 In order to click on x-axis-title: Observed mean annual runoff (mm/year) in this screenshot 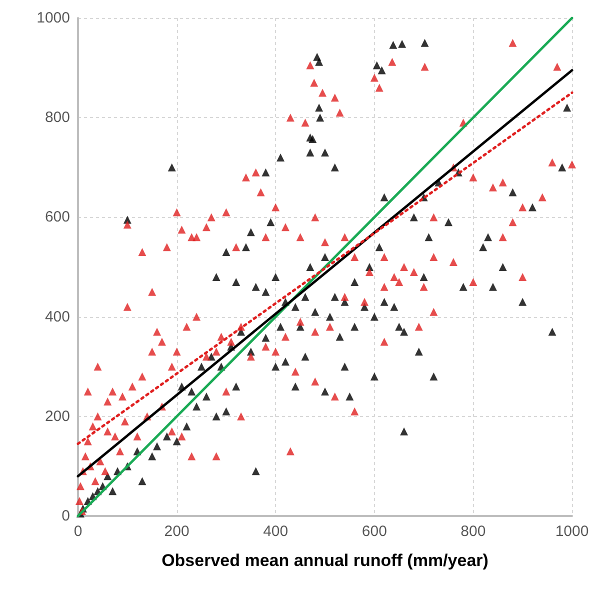, I will do `click(325, 560)`.